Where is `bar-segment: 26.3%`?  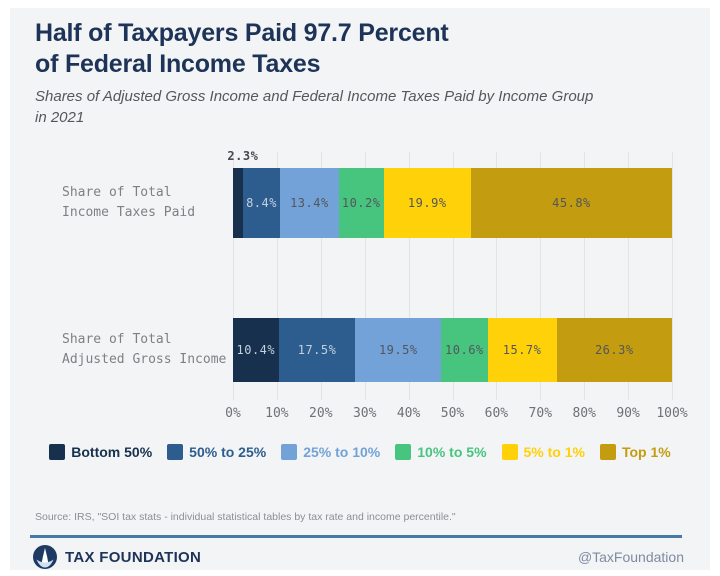 bar-segment: 26.3% is located at coordinates (614, 350).